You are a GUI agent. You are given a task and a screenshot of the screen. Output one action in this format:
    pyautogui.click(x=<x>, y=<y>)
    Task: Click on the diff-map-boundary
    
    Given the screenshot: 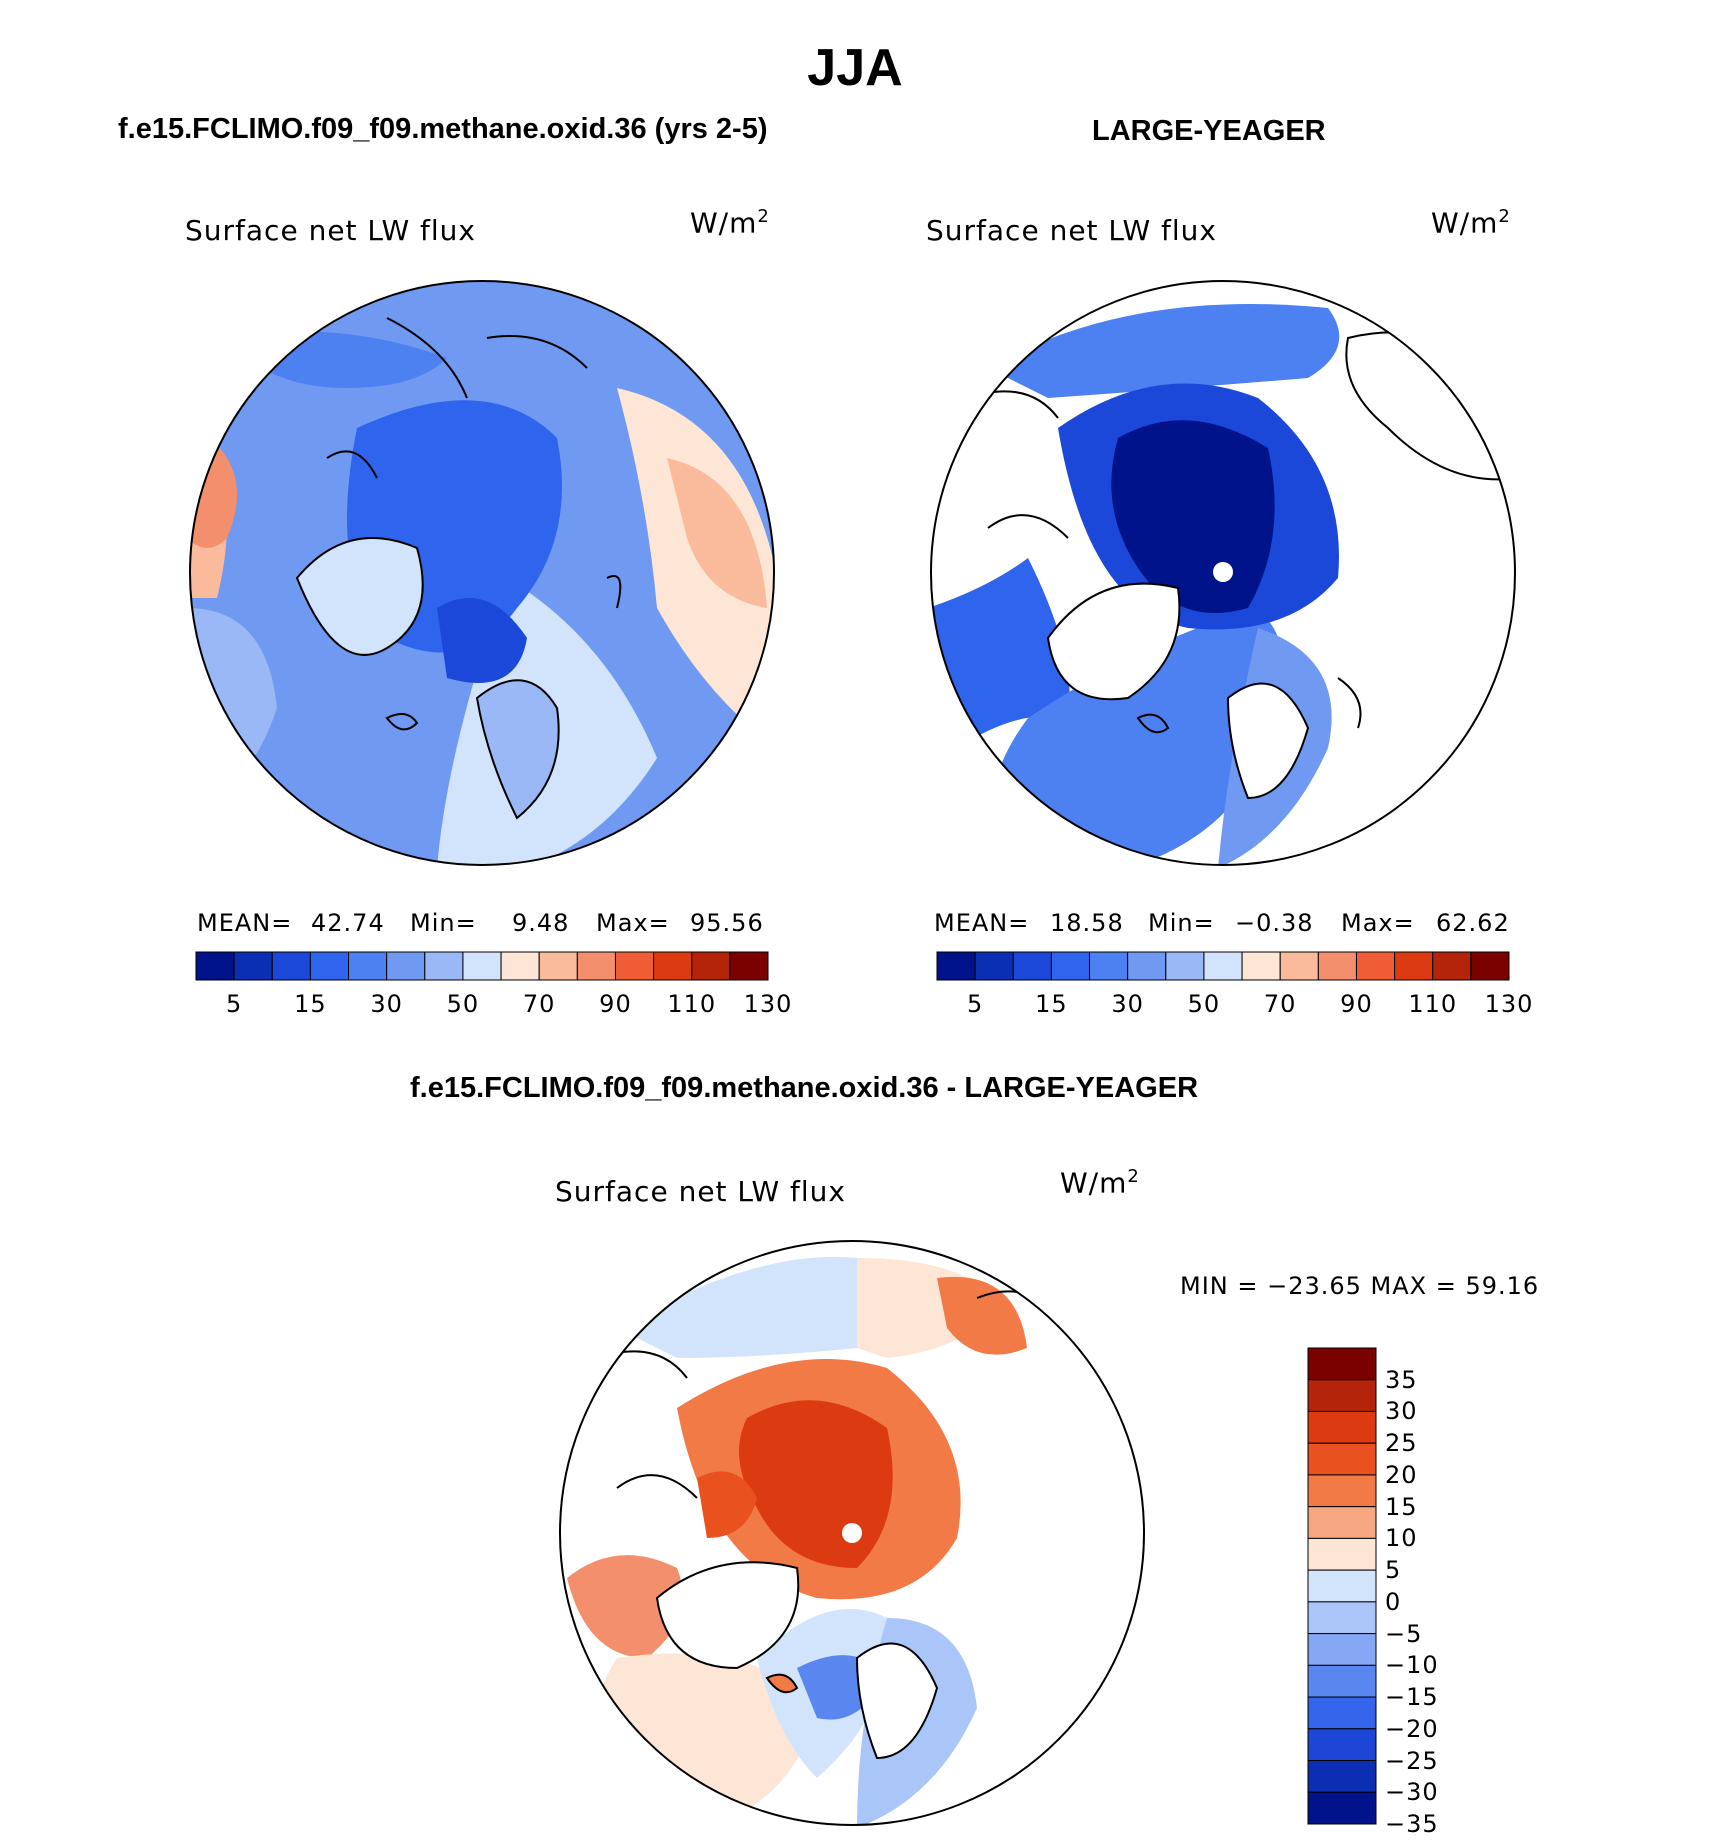 What is the action you would take?
    pyautogui.click(x=852, y=1533)
    